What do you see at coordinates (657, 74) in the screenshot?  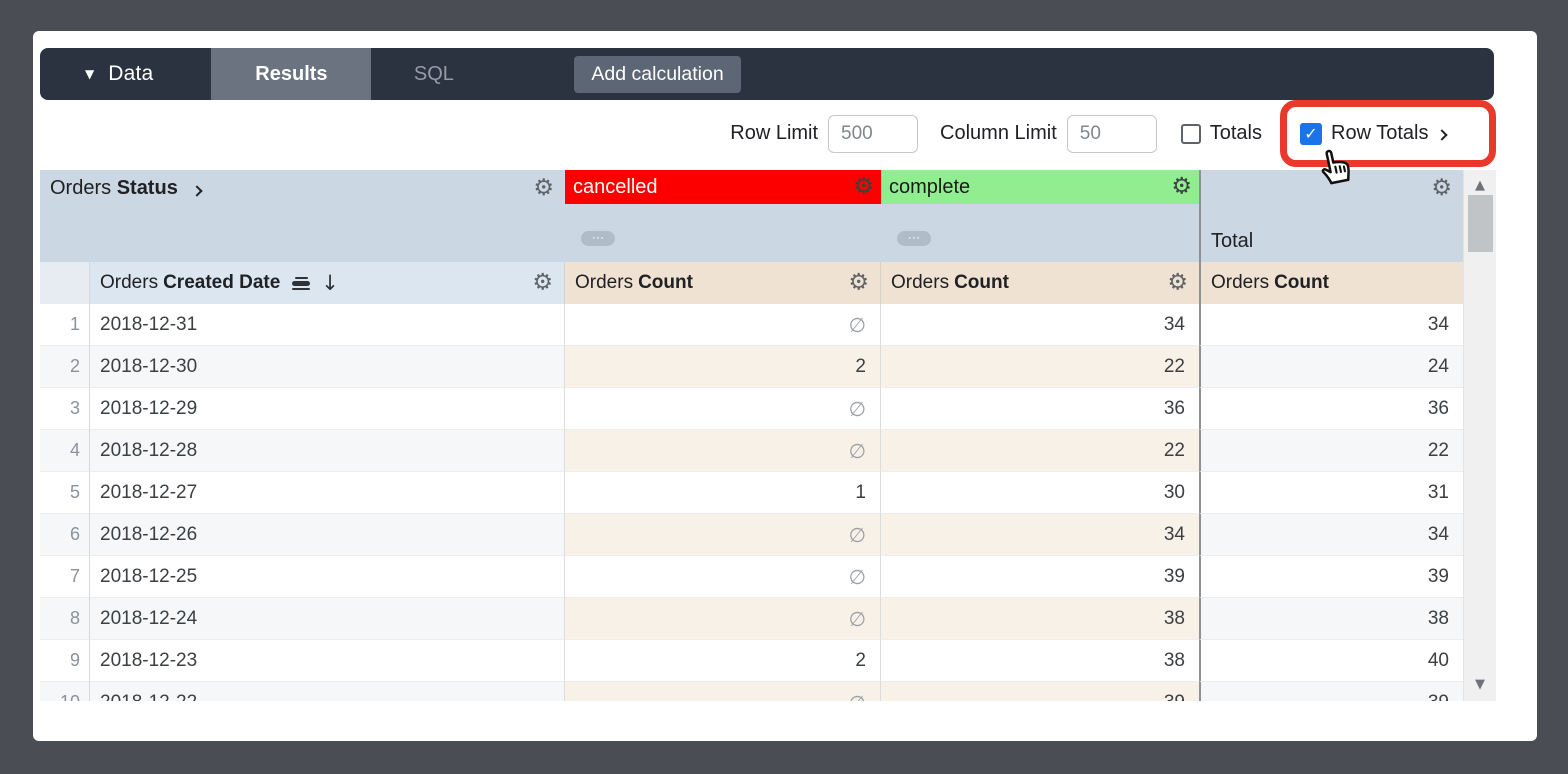 I see `add-calculation-button: Add calculation` at bounding box center [657, 74].